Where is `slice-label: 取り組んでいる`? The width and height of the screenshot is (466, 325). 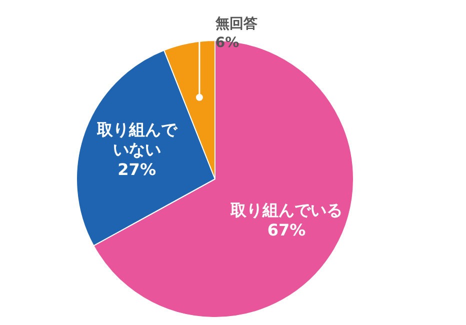 slice-label: 取り組んでいる is located at coordinates (286, 210).